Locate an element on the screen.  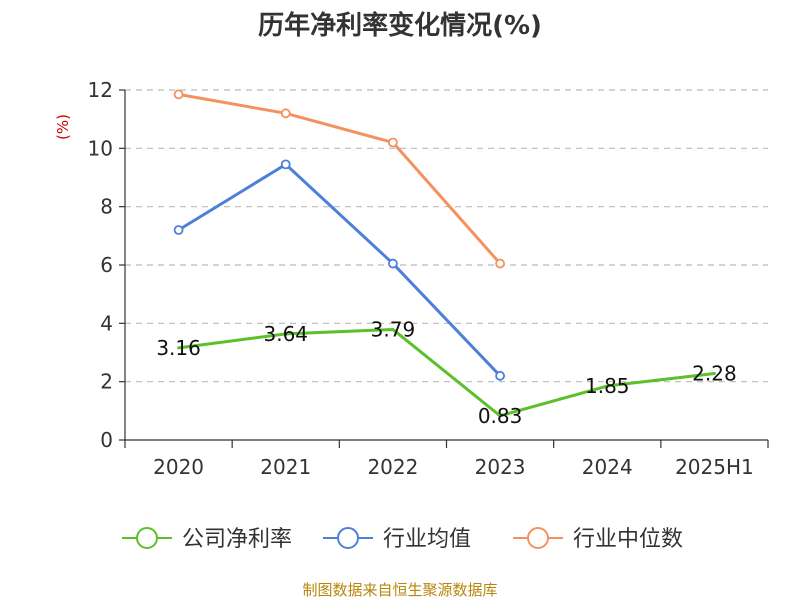
data-label: 3.79 is located at coordinates (393, 329).